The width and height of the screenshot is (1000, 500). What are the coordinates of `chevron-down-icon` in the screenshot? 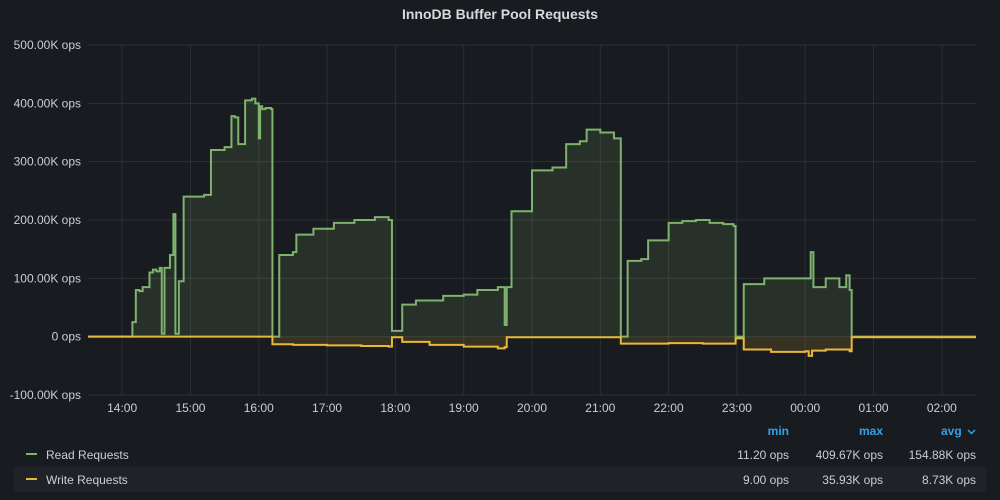 It's located at (971, 432).